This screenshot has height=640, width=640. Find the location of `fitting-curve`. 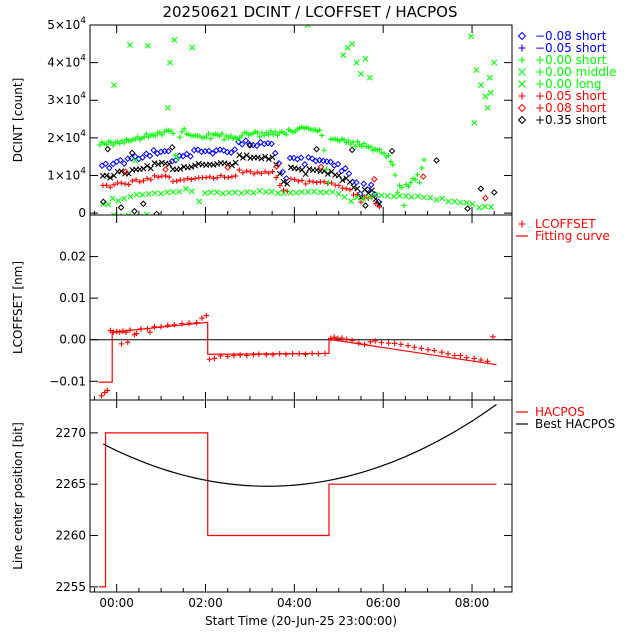

fitting-curve is located at coordinates (297, 352).